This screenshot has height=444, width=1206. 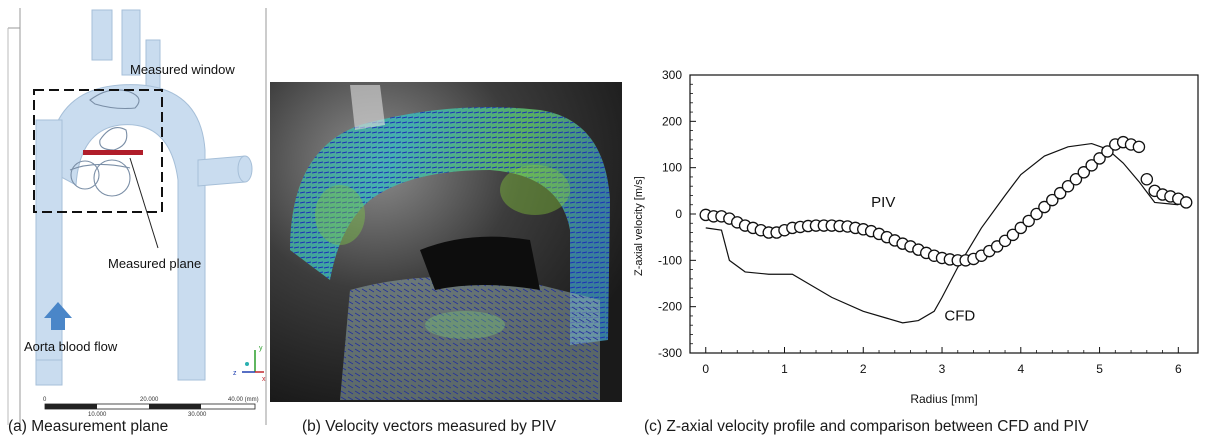 I want to click on x-tick-label: 3, so click(x=942, y=369).